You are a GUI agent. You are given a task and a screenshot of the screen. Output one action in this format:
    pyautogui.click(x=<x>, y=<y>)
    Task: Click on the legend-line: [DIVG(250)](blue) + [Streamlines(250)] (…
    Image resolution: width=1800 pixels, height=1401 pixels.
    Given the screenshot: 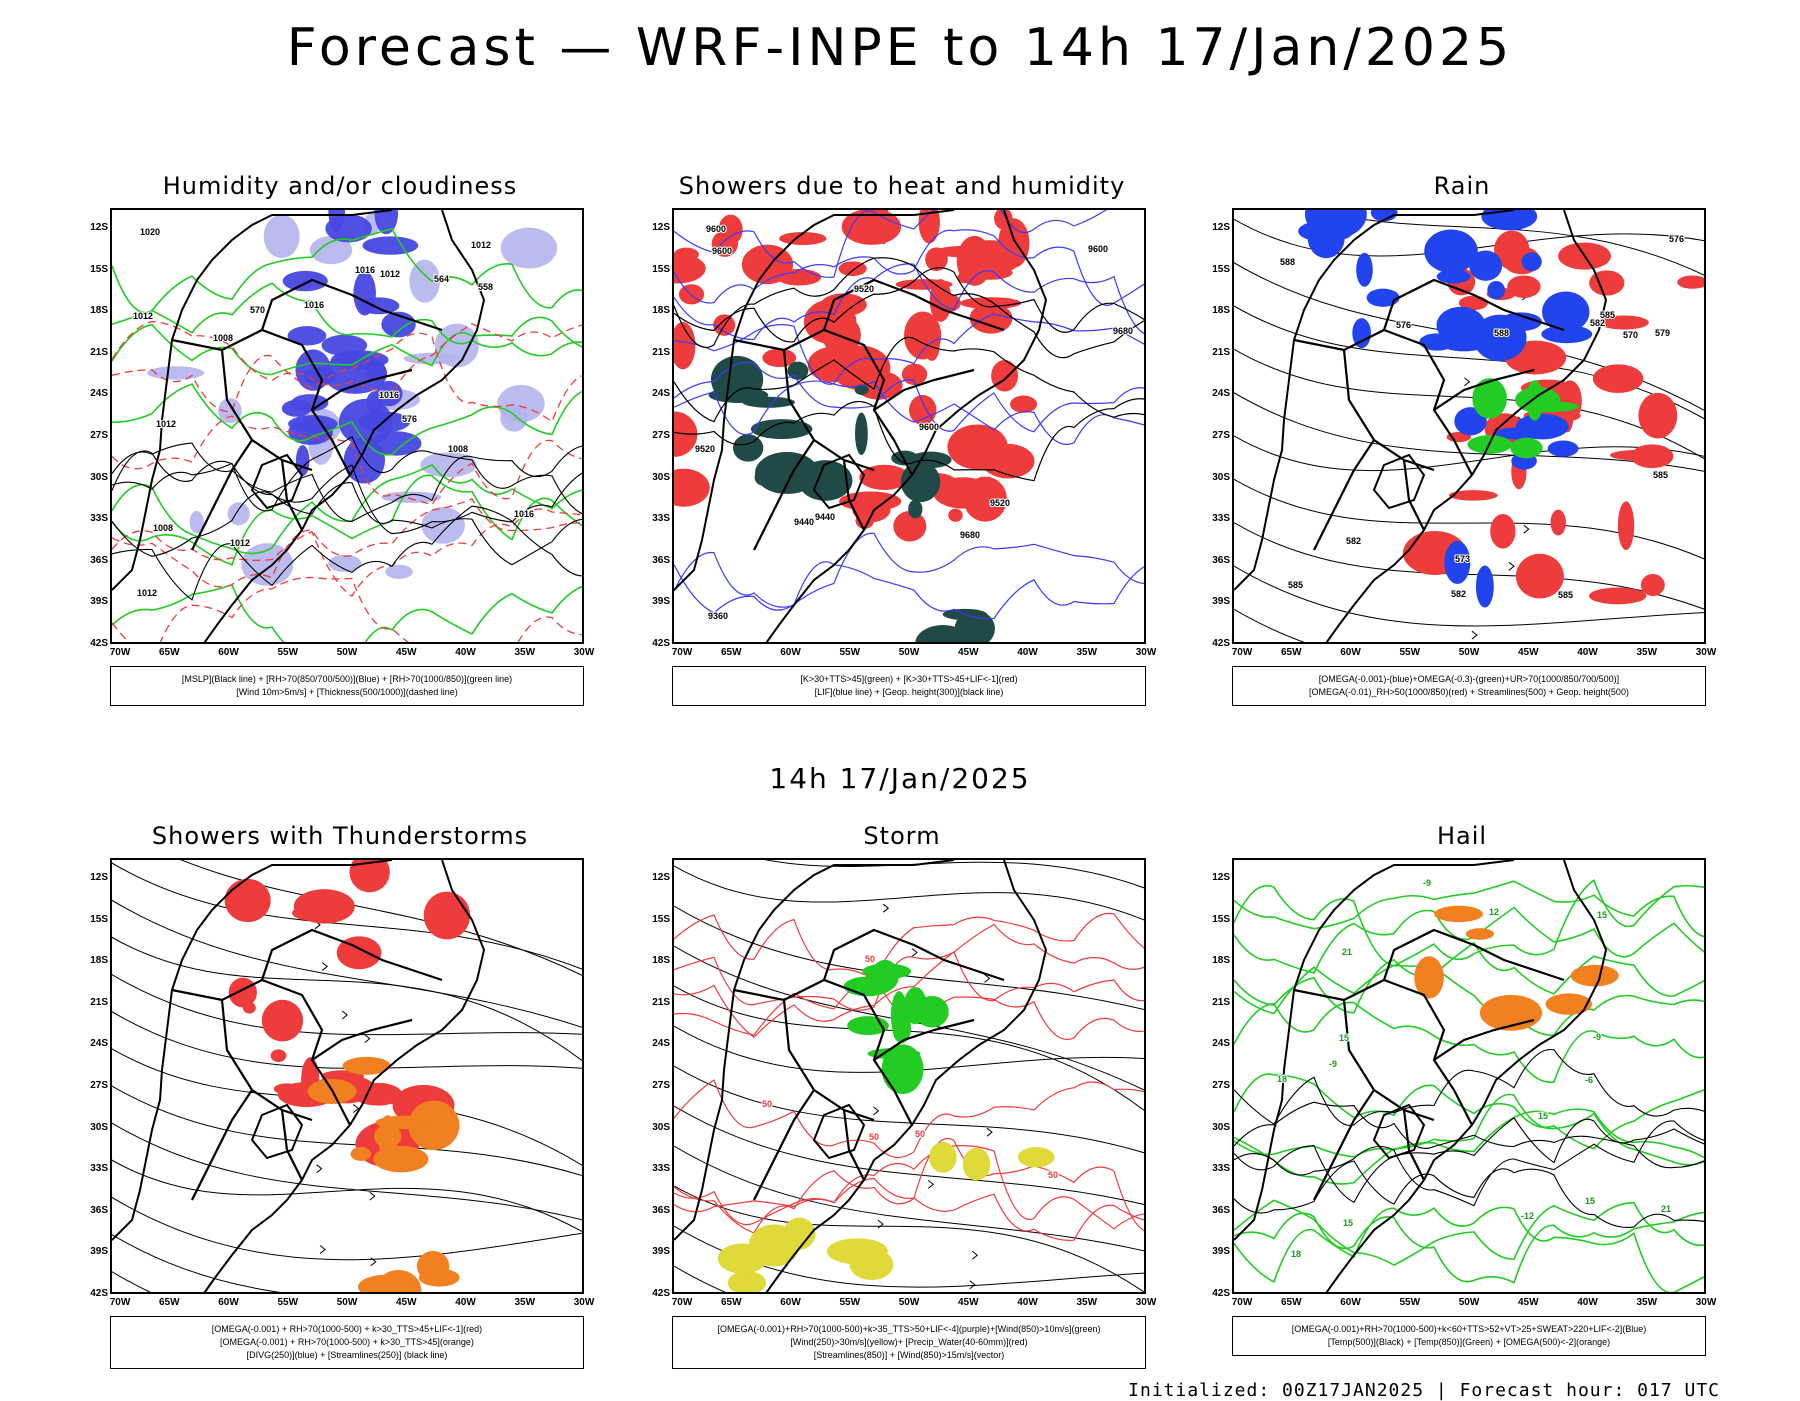 What is the action you would take?
    pyautogui.click(x=347, y=1355)
    